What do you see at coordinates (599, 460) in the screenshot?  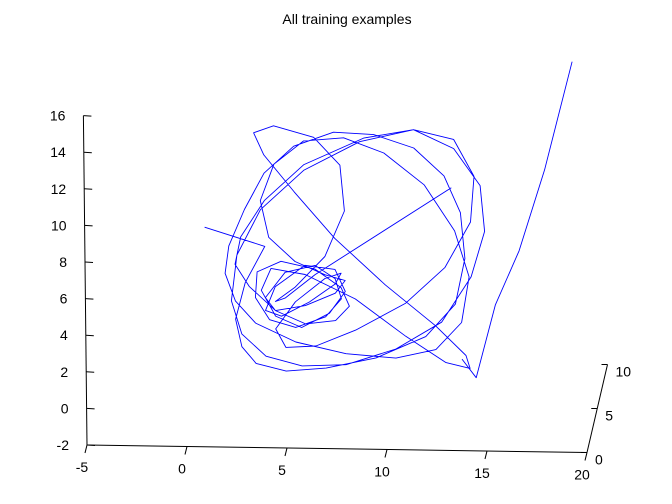 I see `z-tick-label: 0` at bounding box center [599, 460].